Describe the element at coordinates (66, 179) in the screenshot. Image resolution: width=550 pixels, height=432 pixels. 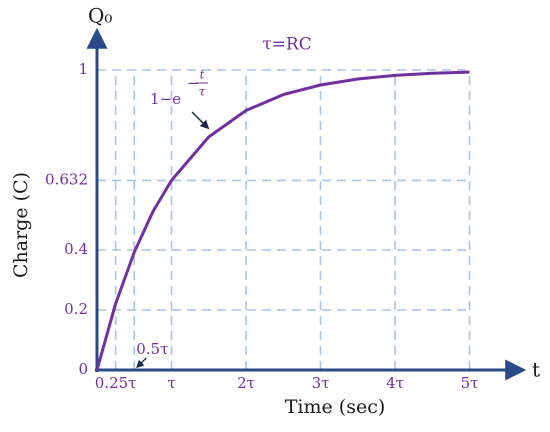
I see `y-tick-label: 0.632` at that location.